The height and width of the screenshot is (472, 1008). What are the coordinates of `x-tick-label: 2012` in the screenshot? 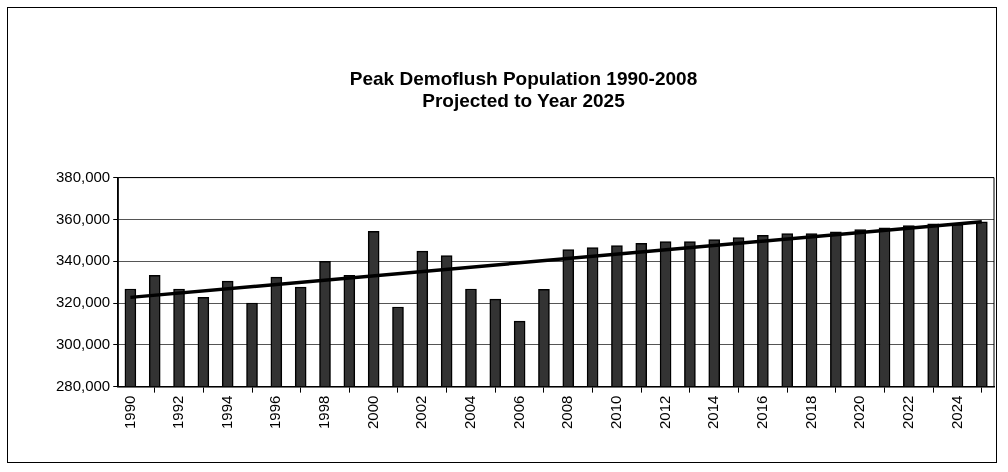 It's located at (664, 412).